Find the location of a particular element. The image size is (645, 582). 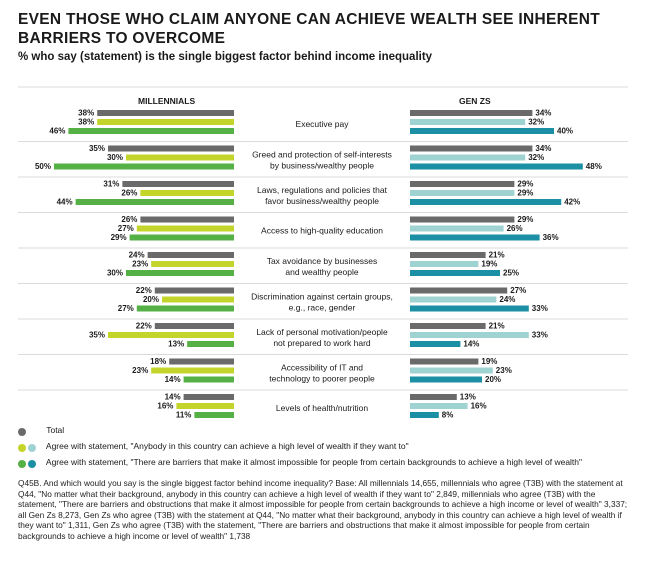

category-label: favor business/wealthy people is located at coordinates (322, 201).